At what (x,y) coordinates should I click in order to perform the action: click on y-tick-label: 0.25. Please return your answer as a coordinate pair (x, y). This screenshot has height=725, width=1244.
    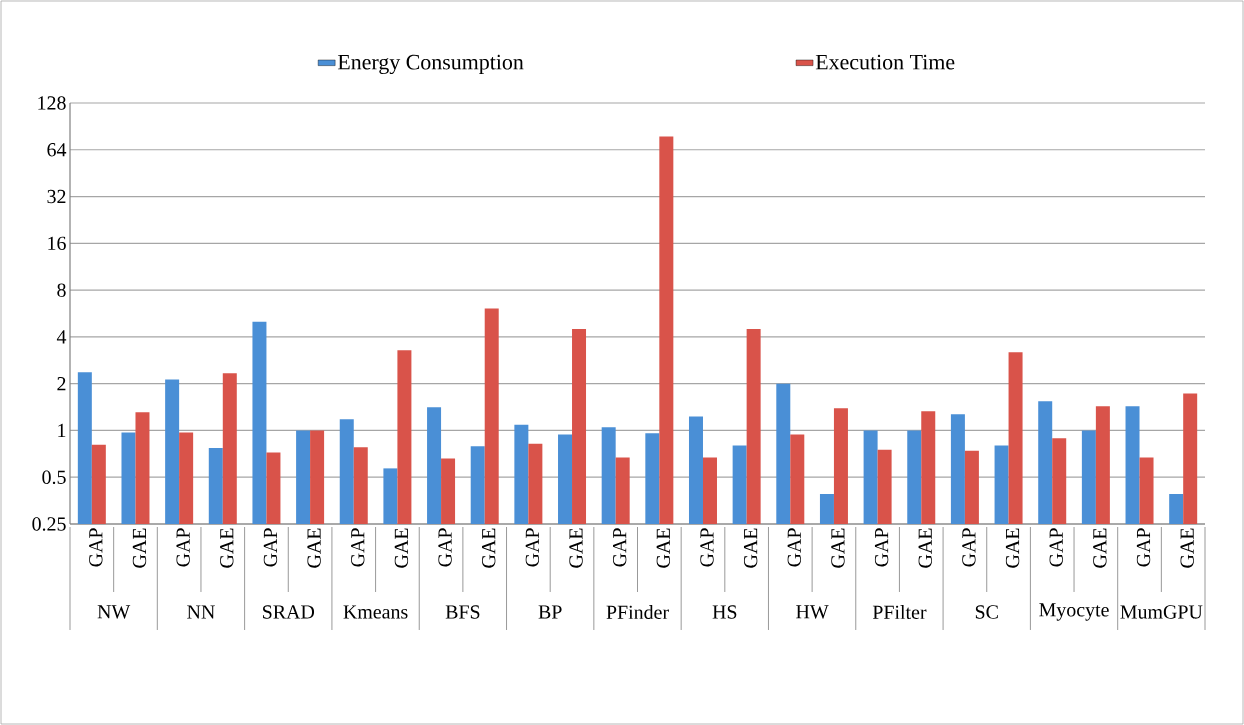
    Looking at the image, I should click on (49, 524).